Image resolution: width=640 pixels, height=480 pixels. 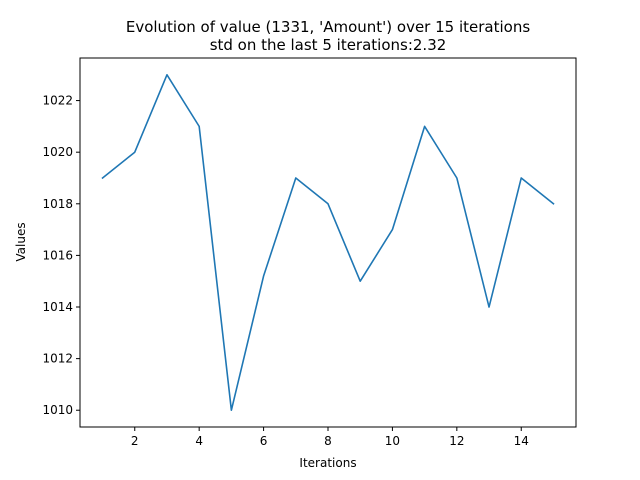 What do you see at coordinates (521, 441) in the screenshot?
I see `x-tick-label: 14` at bounding box center [521, 441].